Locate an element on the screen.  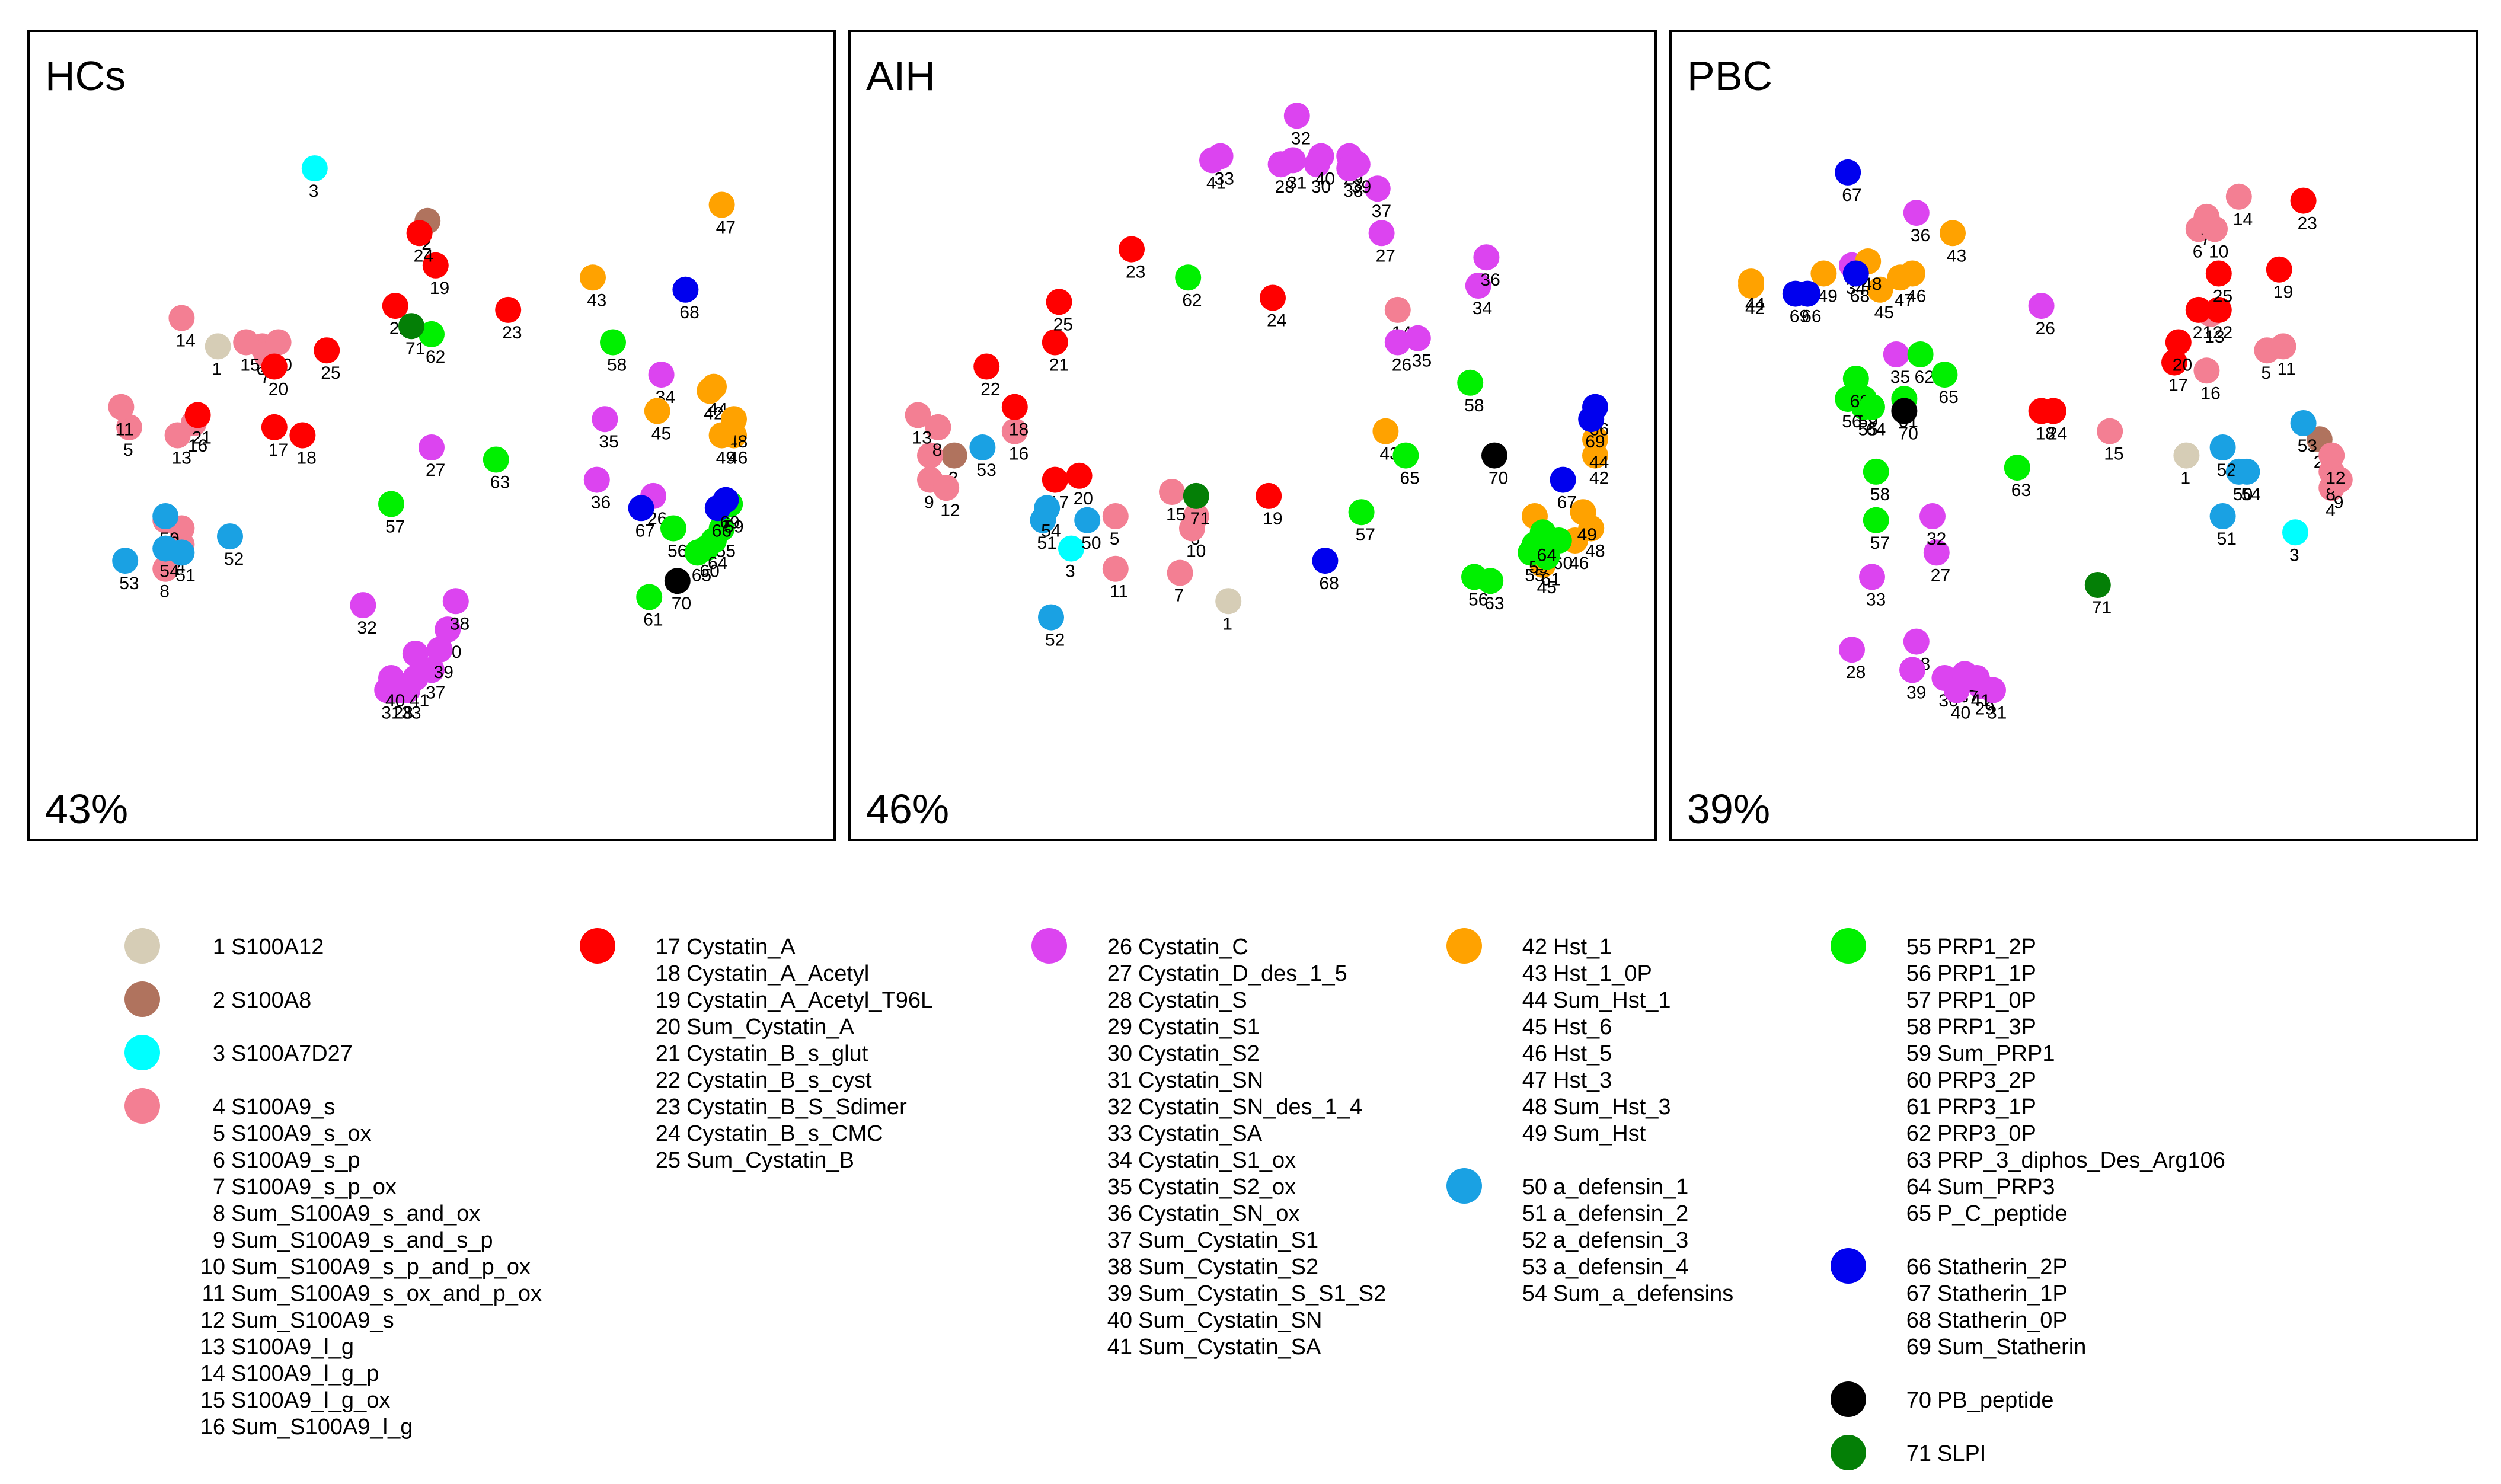
point-label-25: 25 is located at coordinates (1063, 324).